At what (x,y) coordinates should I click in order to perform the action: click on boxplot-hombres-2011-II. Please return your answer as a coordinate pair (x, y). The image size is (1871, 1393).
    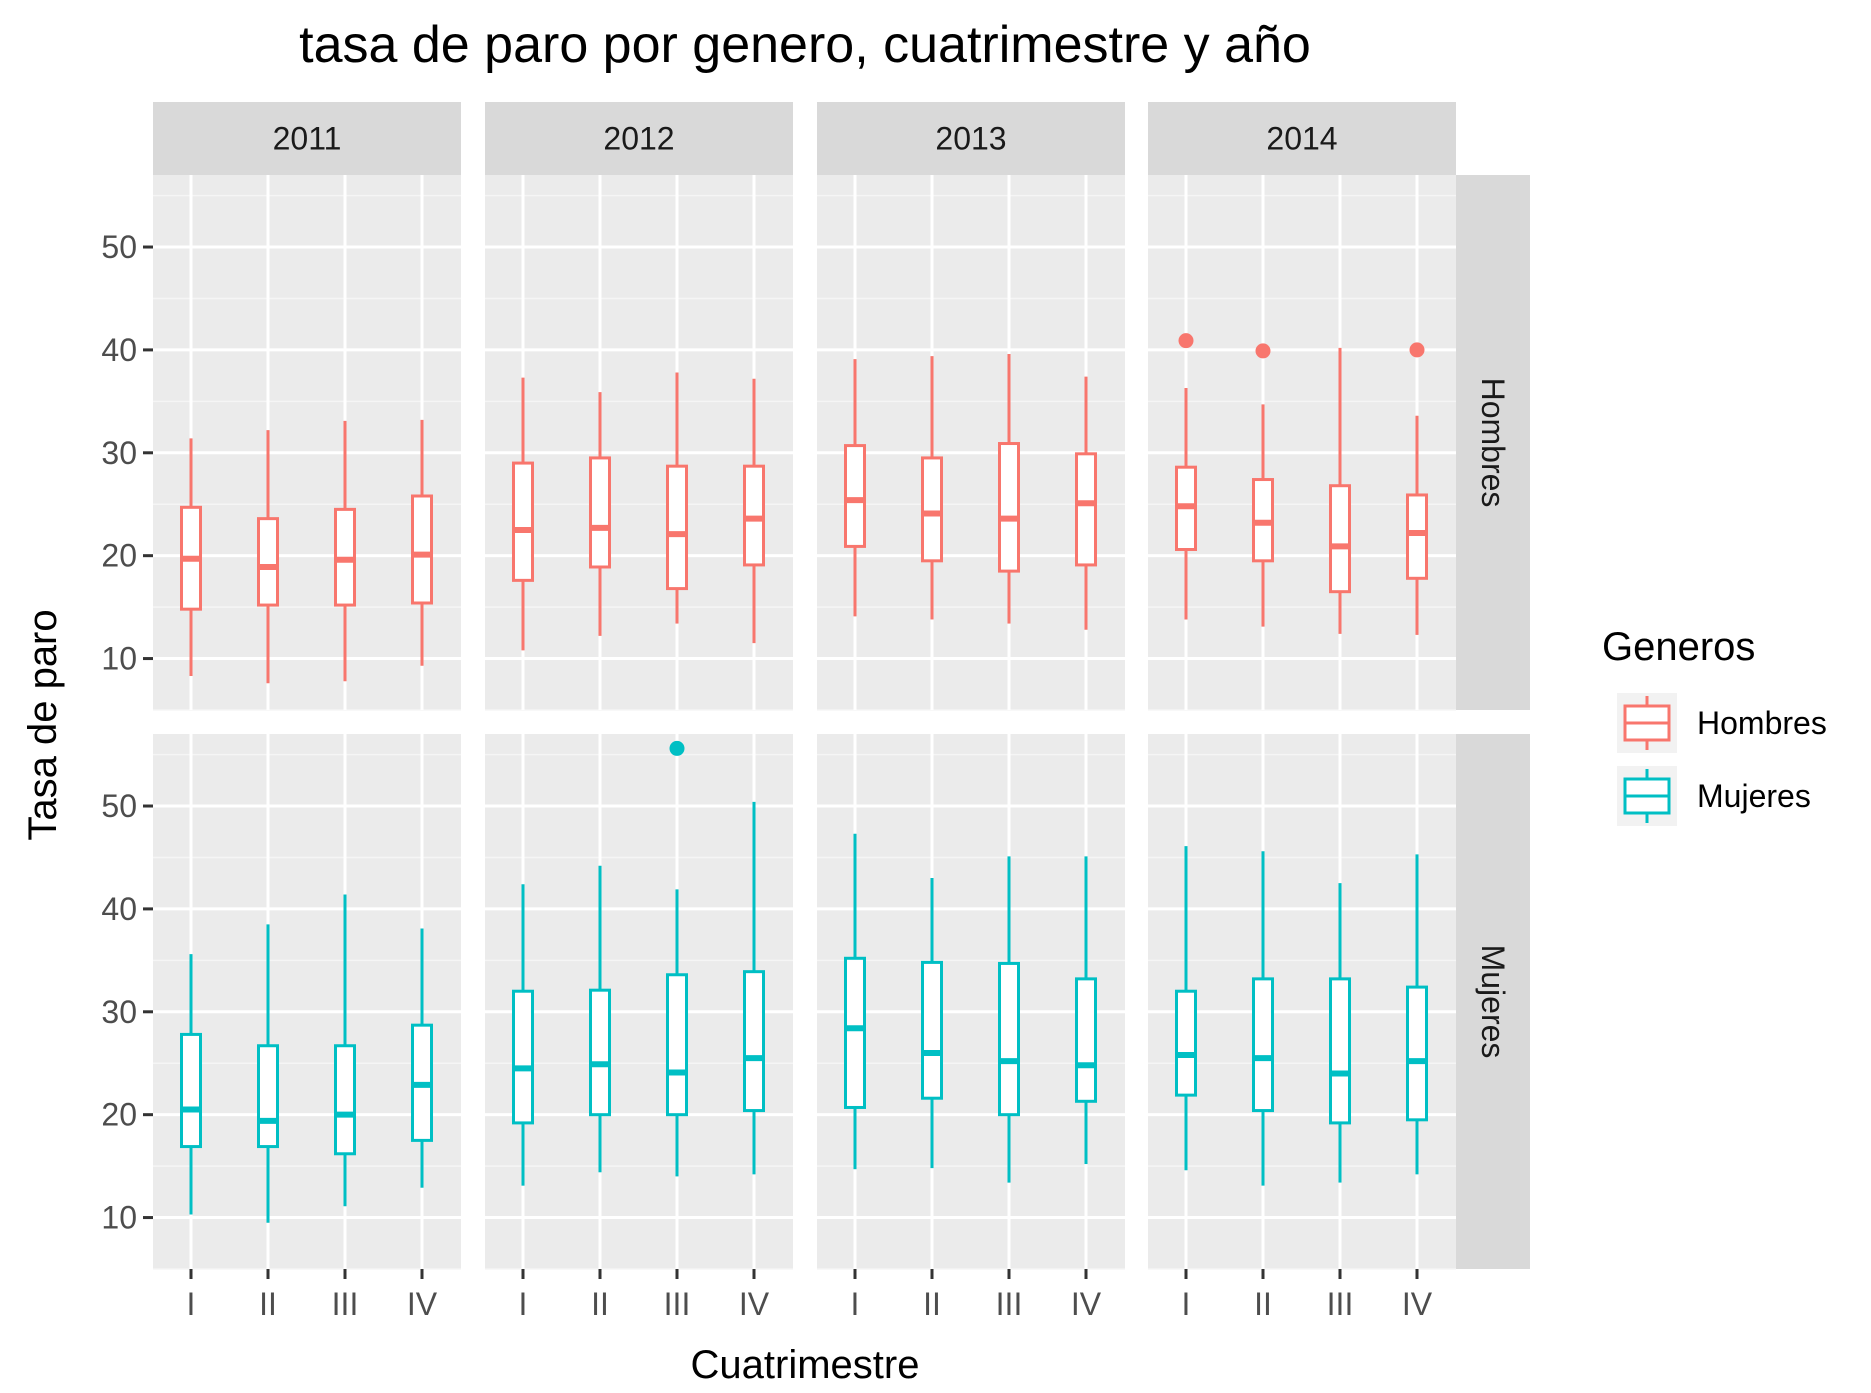
    Looking at the image, I should click on (268, 557).